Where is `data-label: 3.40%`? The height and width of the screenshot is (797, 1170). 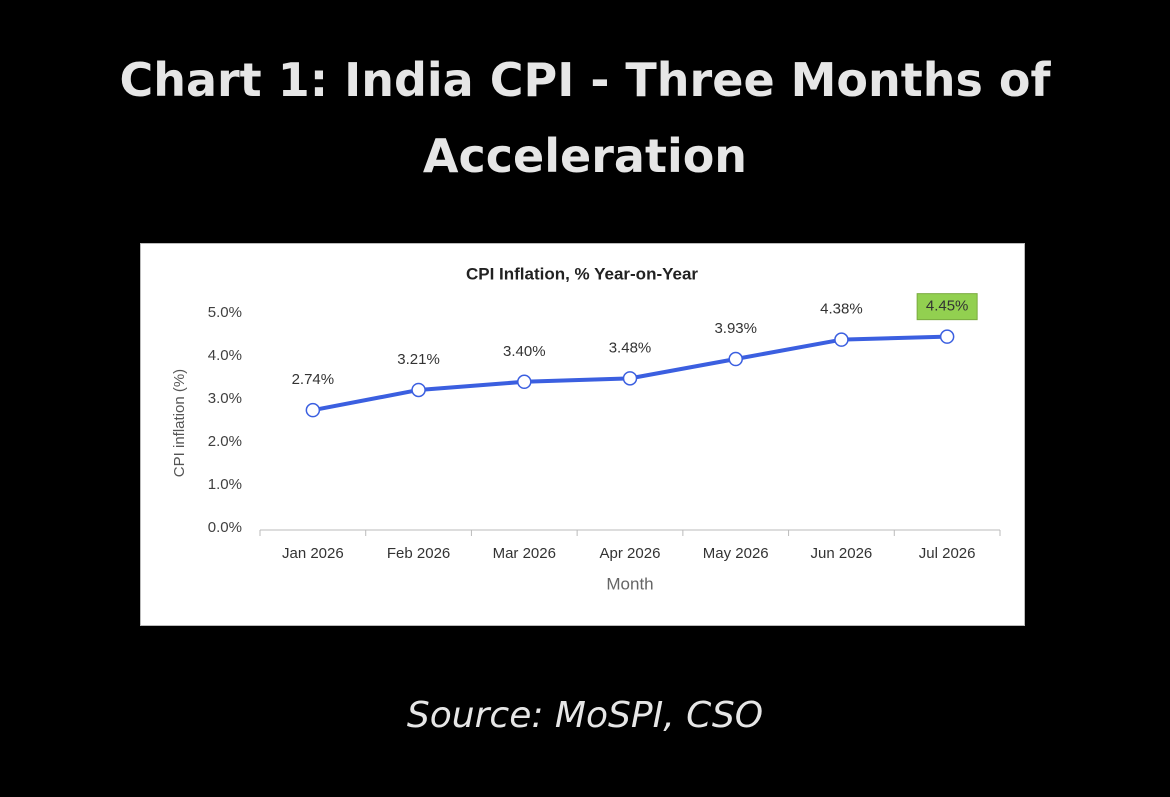 data-label: 3.40% is located at coordinates (524, 351).